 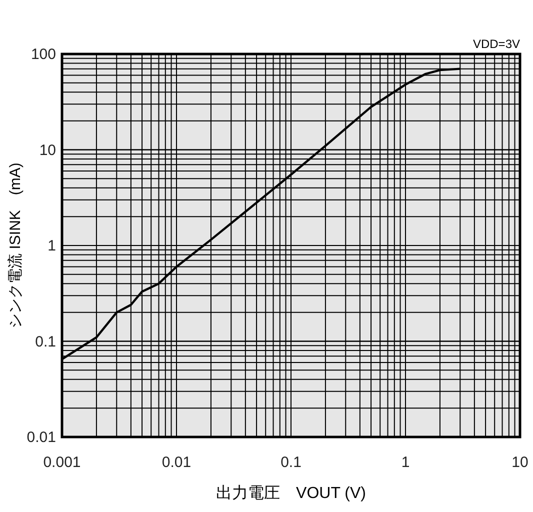 What do you see at coordinates (45, 341) in the screenshot?
I see `y-tick-label: 0.1` at bounding box center [45, 341].